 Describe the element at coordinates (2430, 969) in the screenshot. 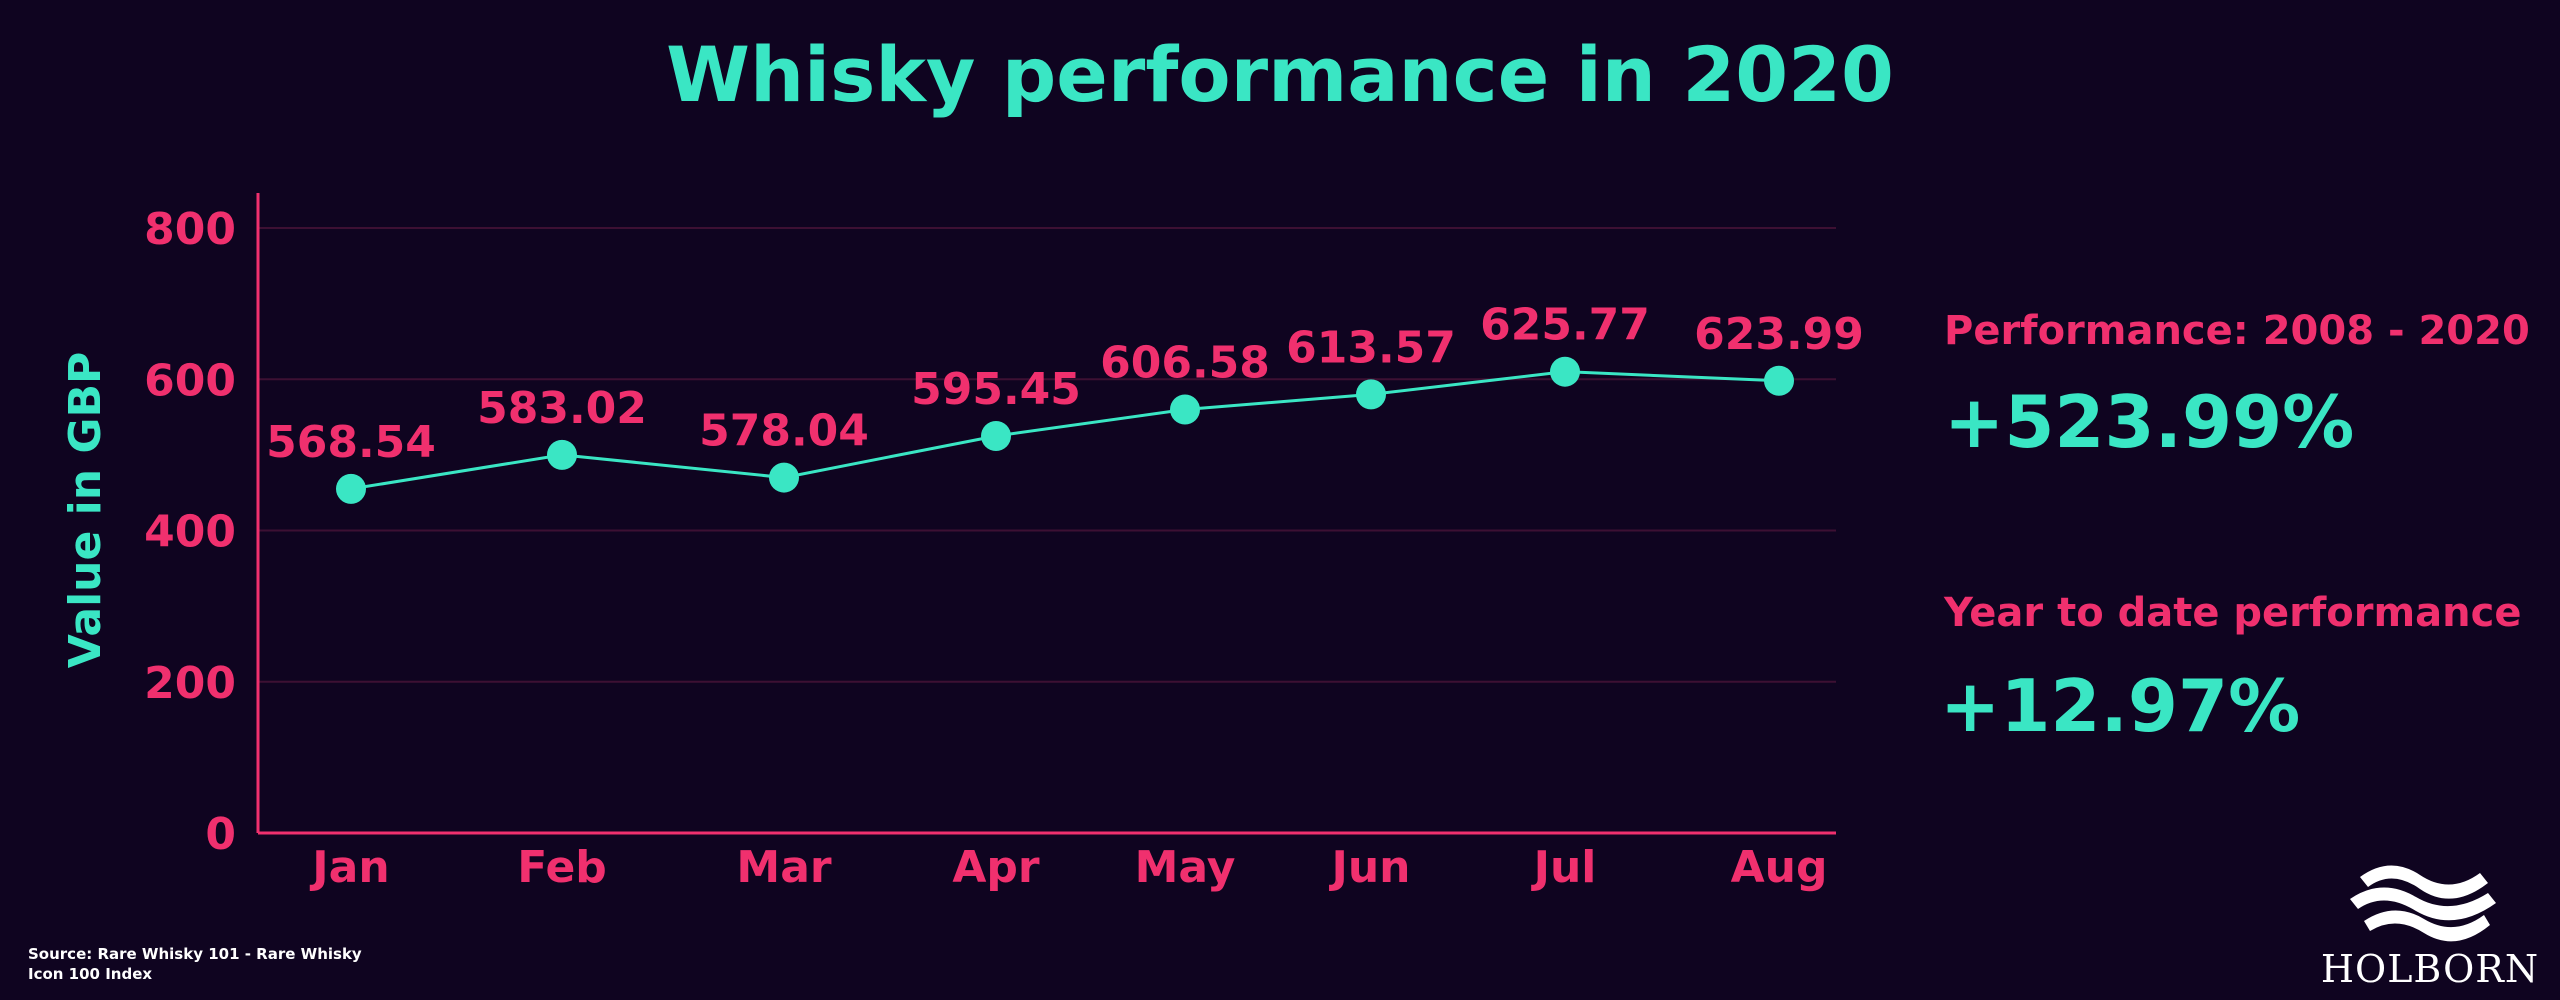

I see `logo-text: HOLBORN` at that location.